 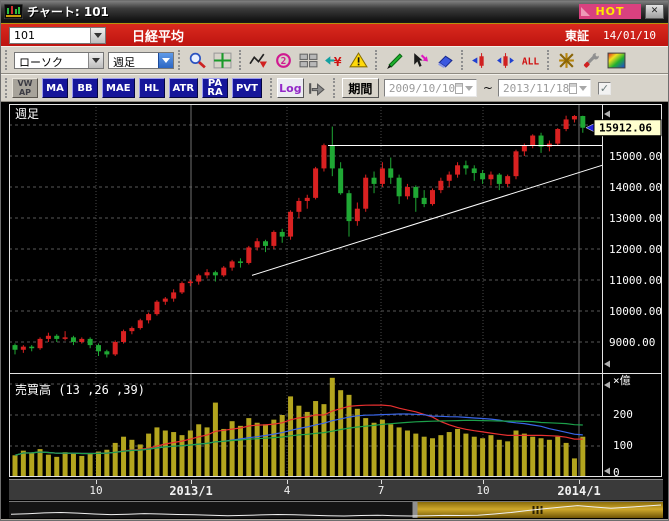 What do you see at coordinates (419, 60) in the screenshot?
I see `select-cursor-icon` at bounding box center [419, 60].